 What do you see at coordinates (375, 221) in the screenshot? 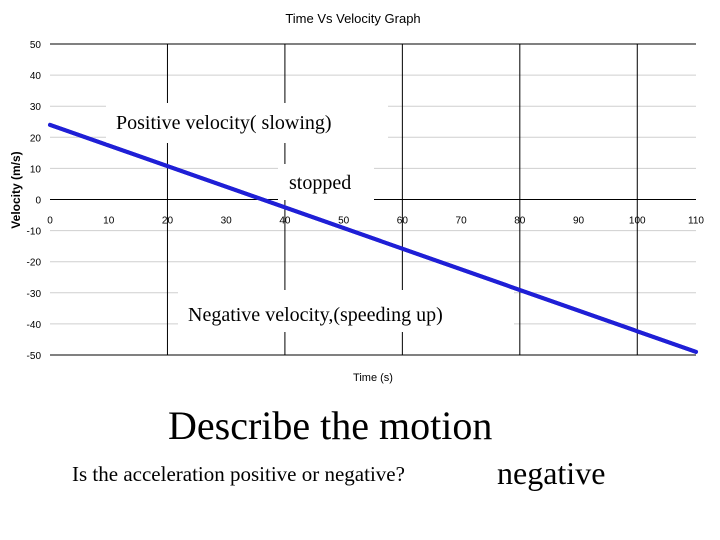
I see `x-tick-labels: 0 10 20 30 40 50 60 70 80 90 100 110` at bounding box center [375, 221].